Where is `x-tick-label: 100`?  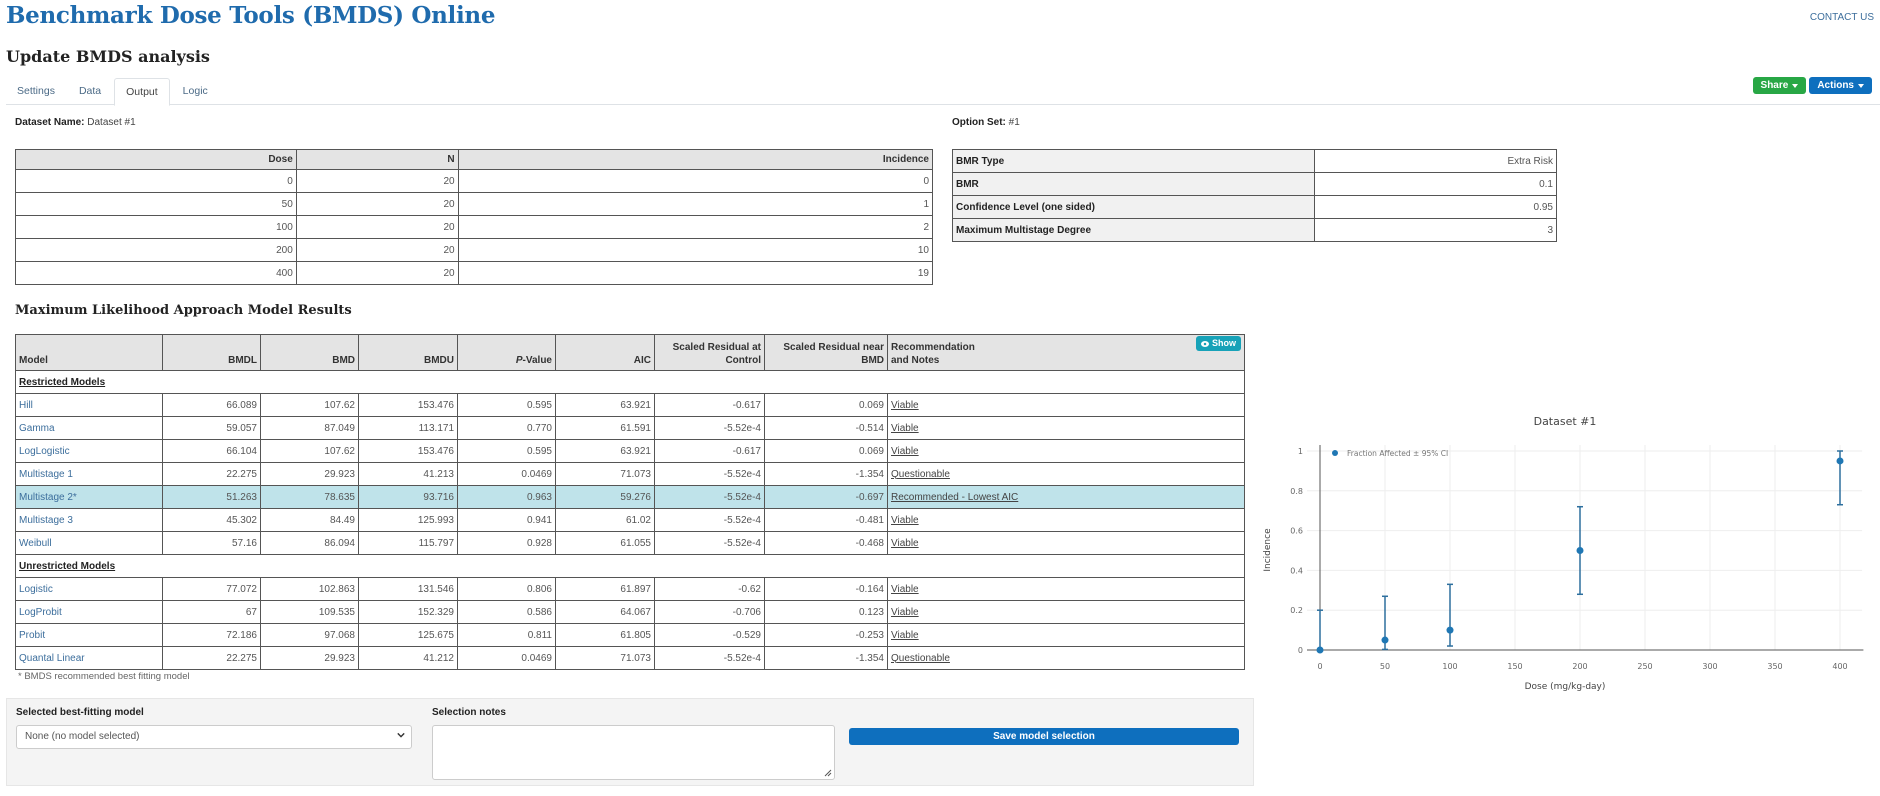 x-tick-label: 100 is located at coordinates (1449, 666).